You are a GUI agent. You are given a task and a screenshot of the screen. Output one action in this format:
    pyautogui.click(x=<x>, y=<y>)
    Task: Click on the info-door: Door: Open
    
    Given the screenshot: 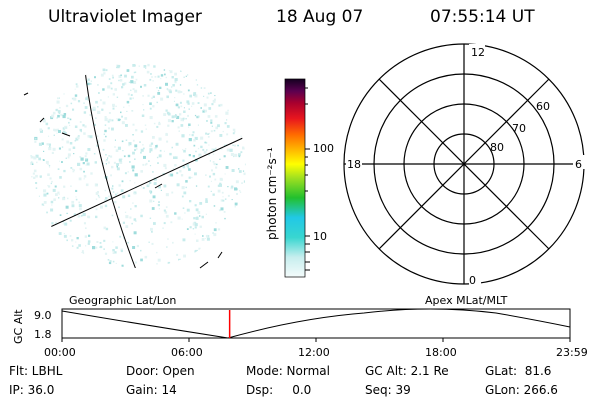 What is the action you would take?
    pyautogui.click(x=160, y=371)
    